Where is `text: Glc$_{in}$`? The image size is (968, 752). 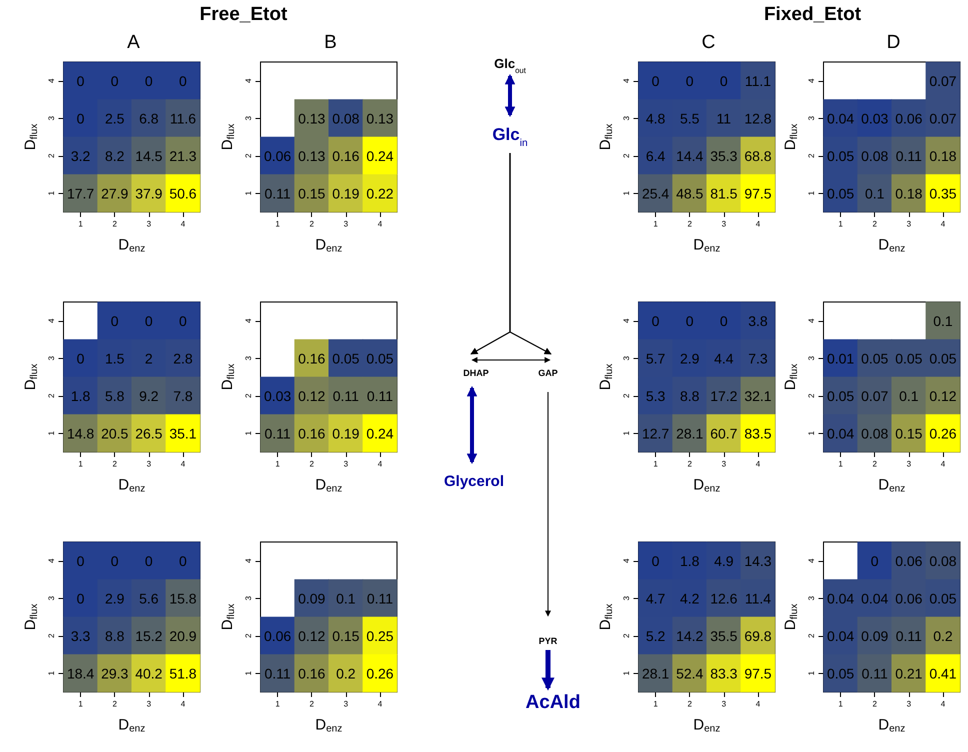
text: Glc$_{in}$ is located at coordinates (510, 136).